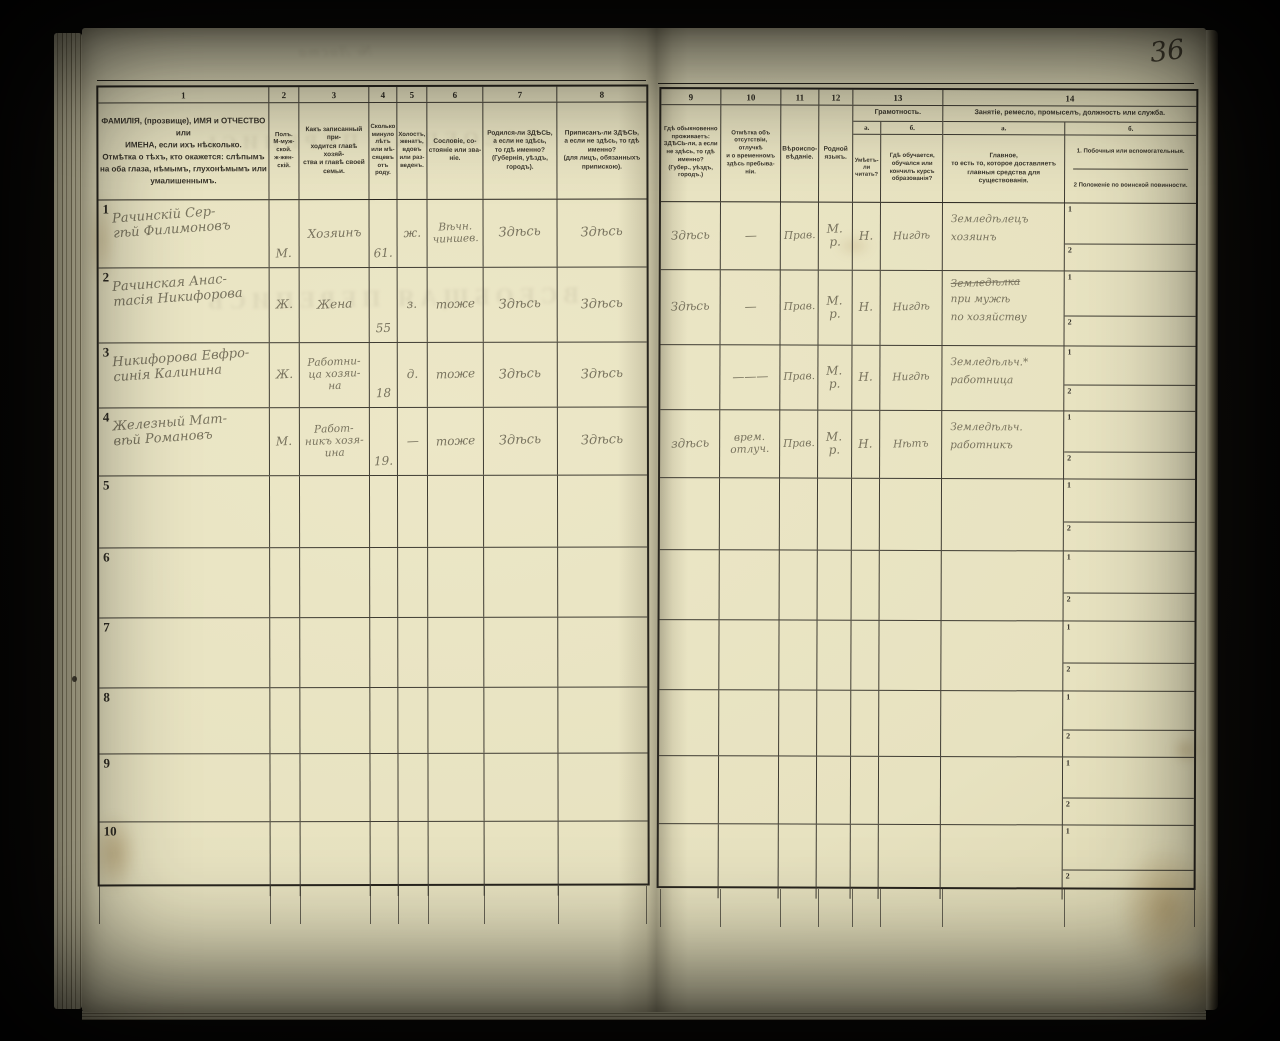  I want to click on cell-estate: тоже, so click(455, 441).